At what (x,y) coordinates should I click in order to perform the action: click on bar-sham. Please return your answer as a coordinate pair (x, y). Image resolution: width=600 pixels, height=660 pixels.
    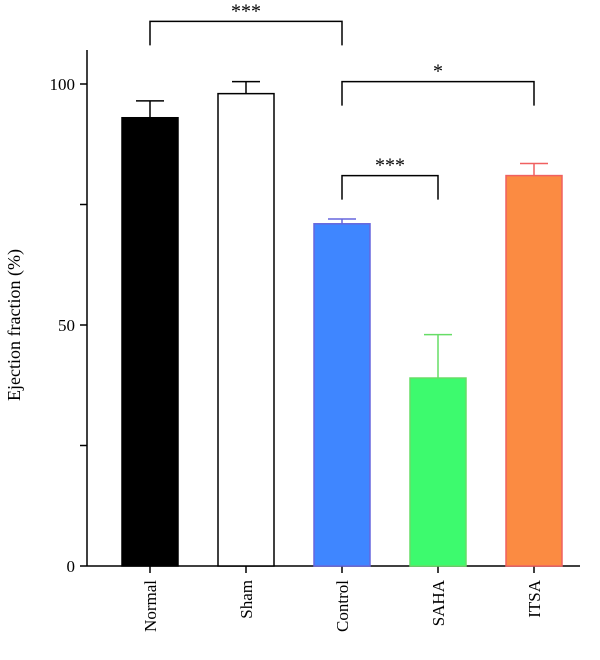
    Looking at the image, I should click on (246, 329).